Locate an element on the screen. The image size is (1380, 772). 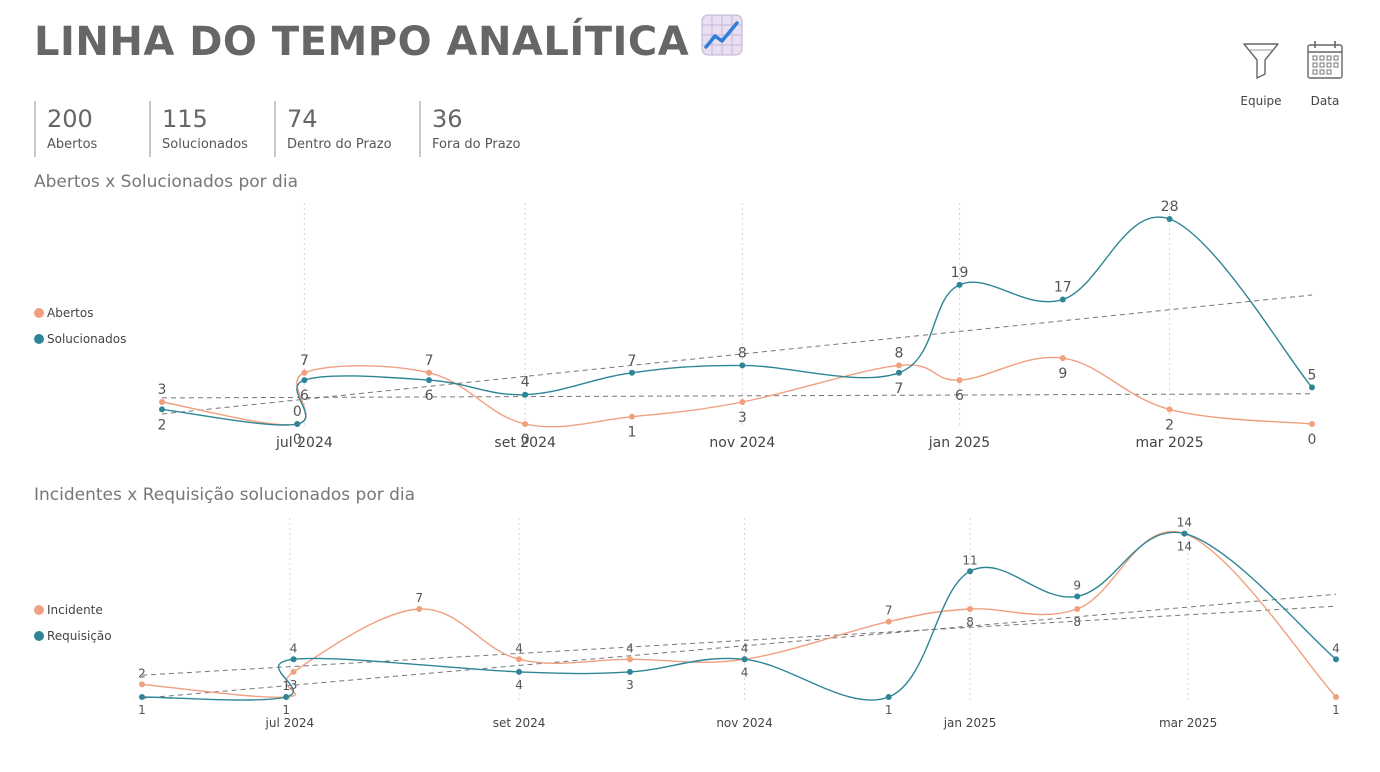
x-tick-label: set 2024 is located at coordinates (519, 723).